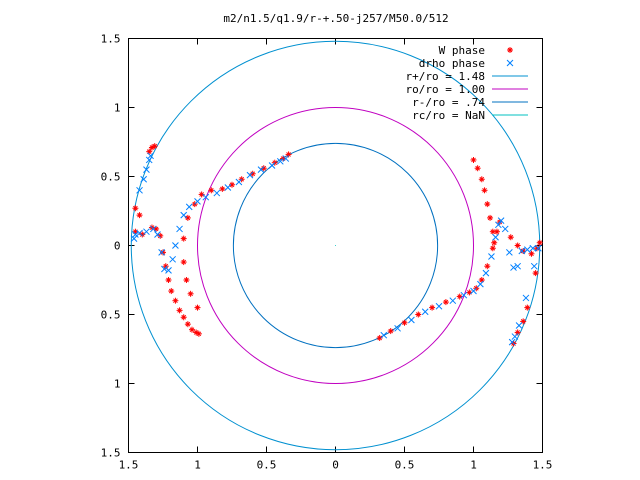 The width and height of the screenshot is (640, 480). Describe the element at coordinates (197, 465) in the screenshot. I see `x-tick-label: 1` at that location.